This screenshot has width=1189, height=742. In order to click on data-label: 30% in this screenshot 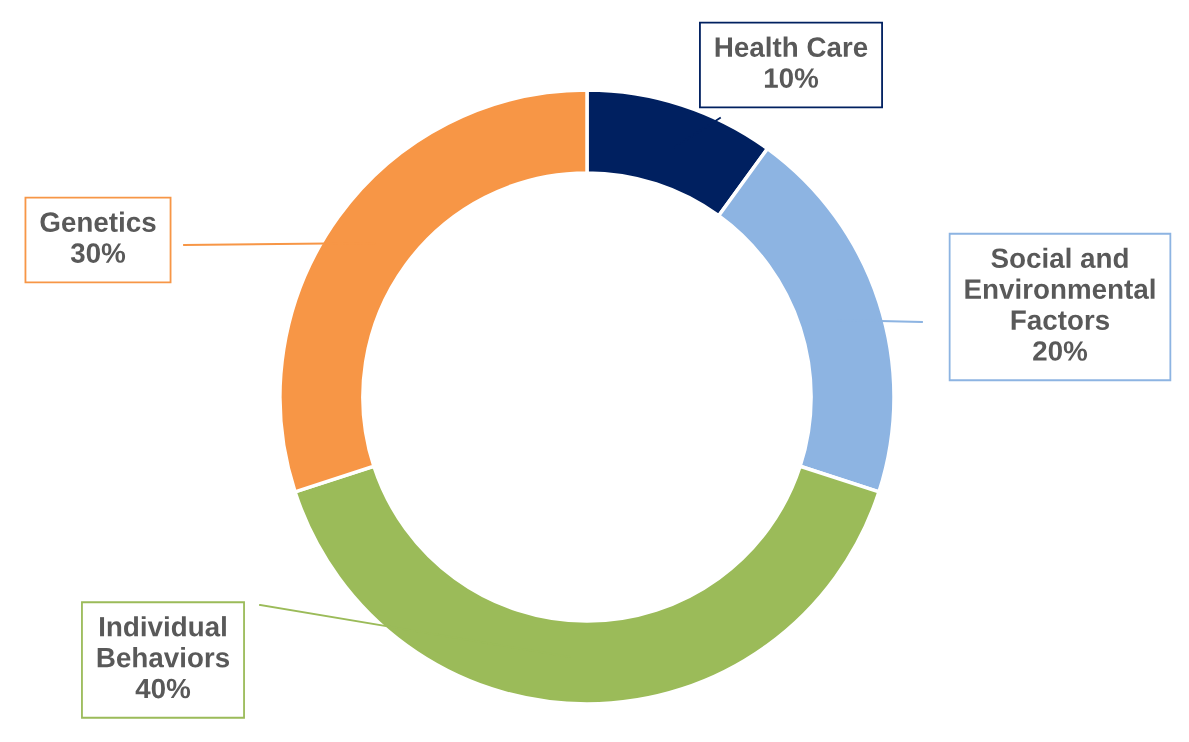, I will do `click(98, 253)`.